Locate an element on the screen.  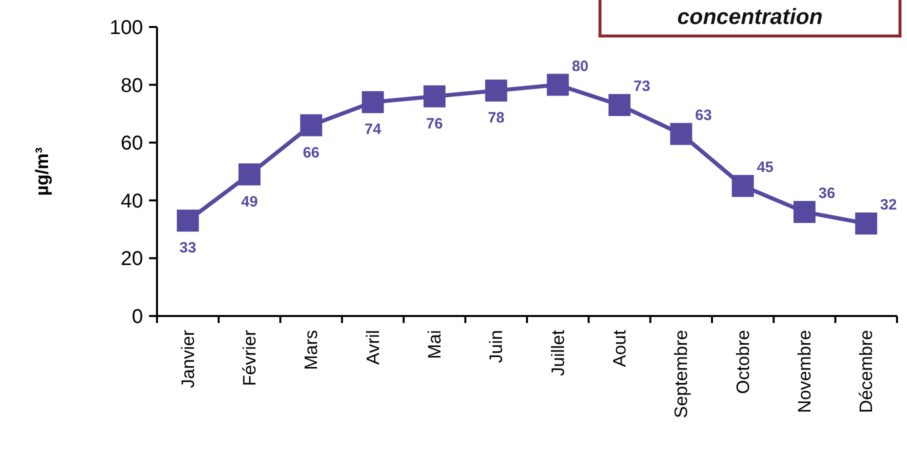
x-tick-label: Octobre is located at coordinates (742, 362).